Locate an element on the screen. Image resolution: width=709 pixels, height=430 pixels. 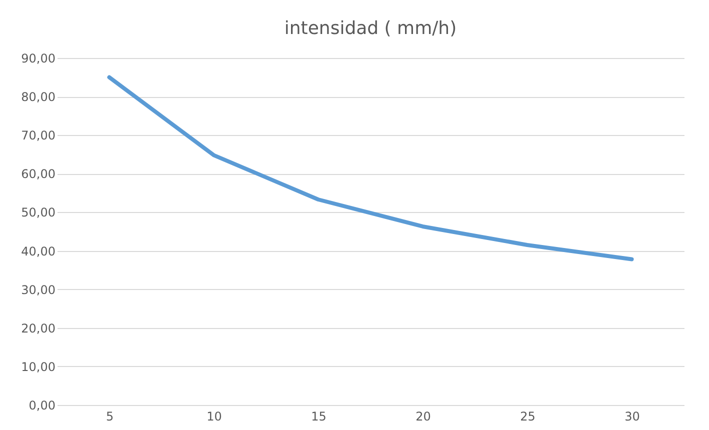
y-tick-label: 40,00 is located at coordinates (38, 251).